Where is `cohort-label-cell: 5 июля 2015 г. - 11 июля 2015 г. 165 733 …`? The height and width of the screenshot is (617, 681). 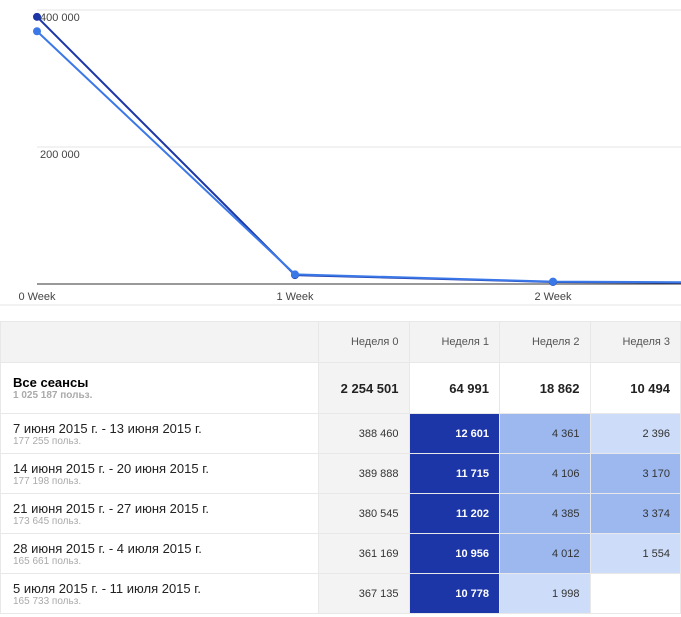 cohort-label-cell: 5 июля 2015 г. - 11 июля 2015 г. 165 733 … is located at coordinates (159, 593).